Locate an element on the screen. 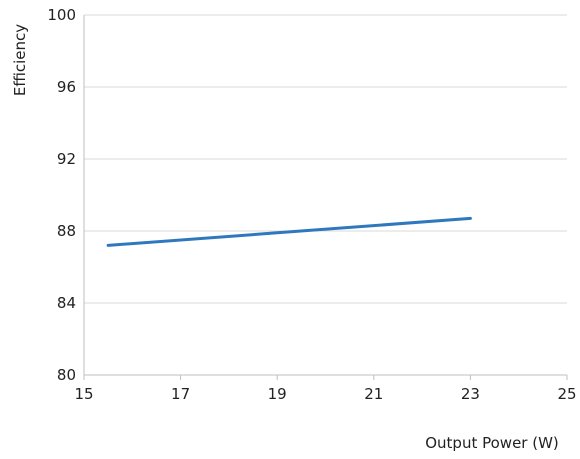  series-group is located at coordinates (289, 231).